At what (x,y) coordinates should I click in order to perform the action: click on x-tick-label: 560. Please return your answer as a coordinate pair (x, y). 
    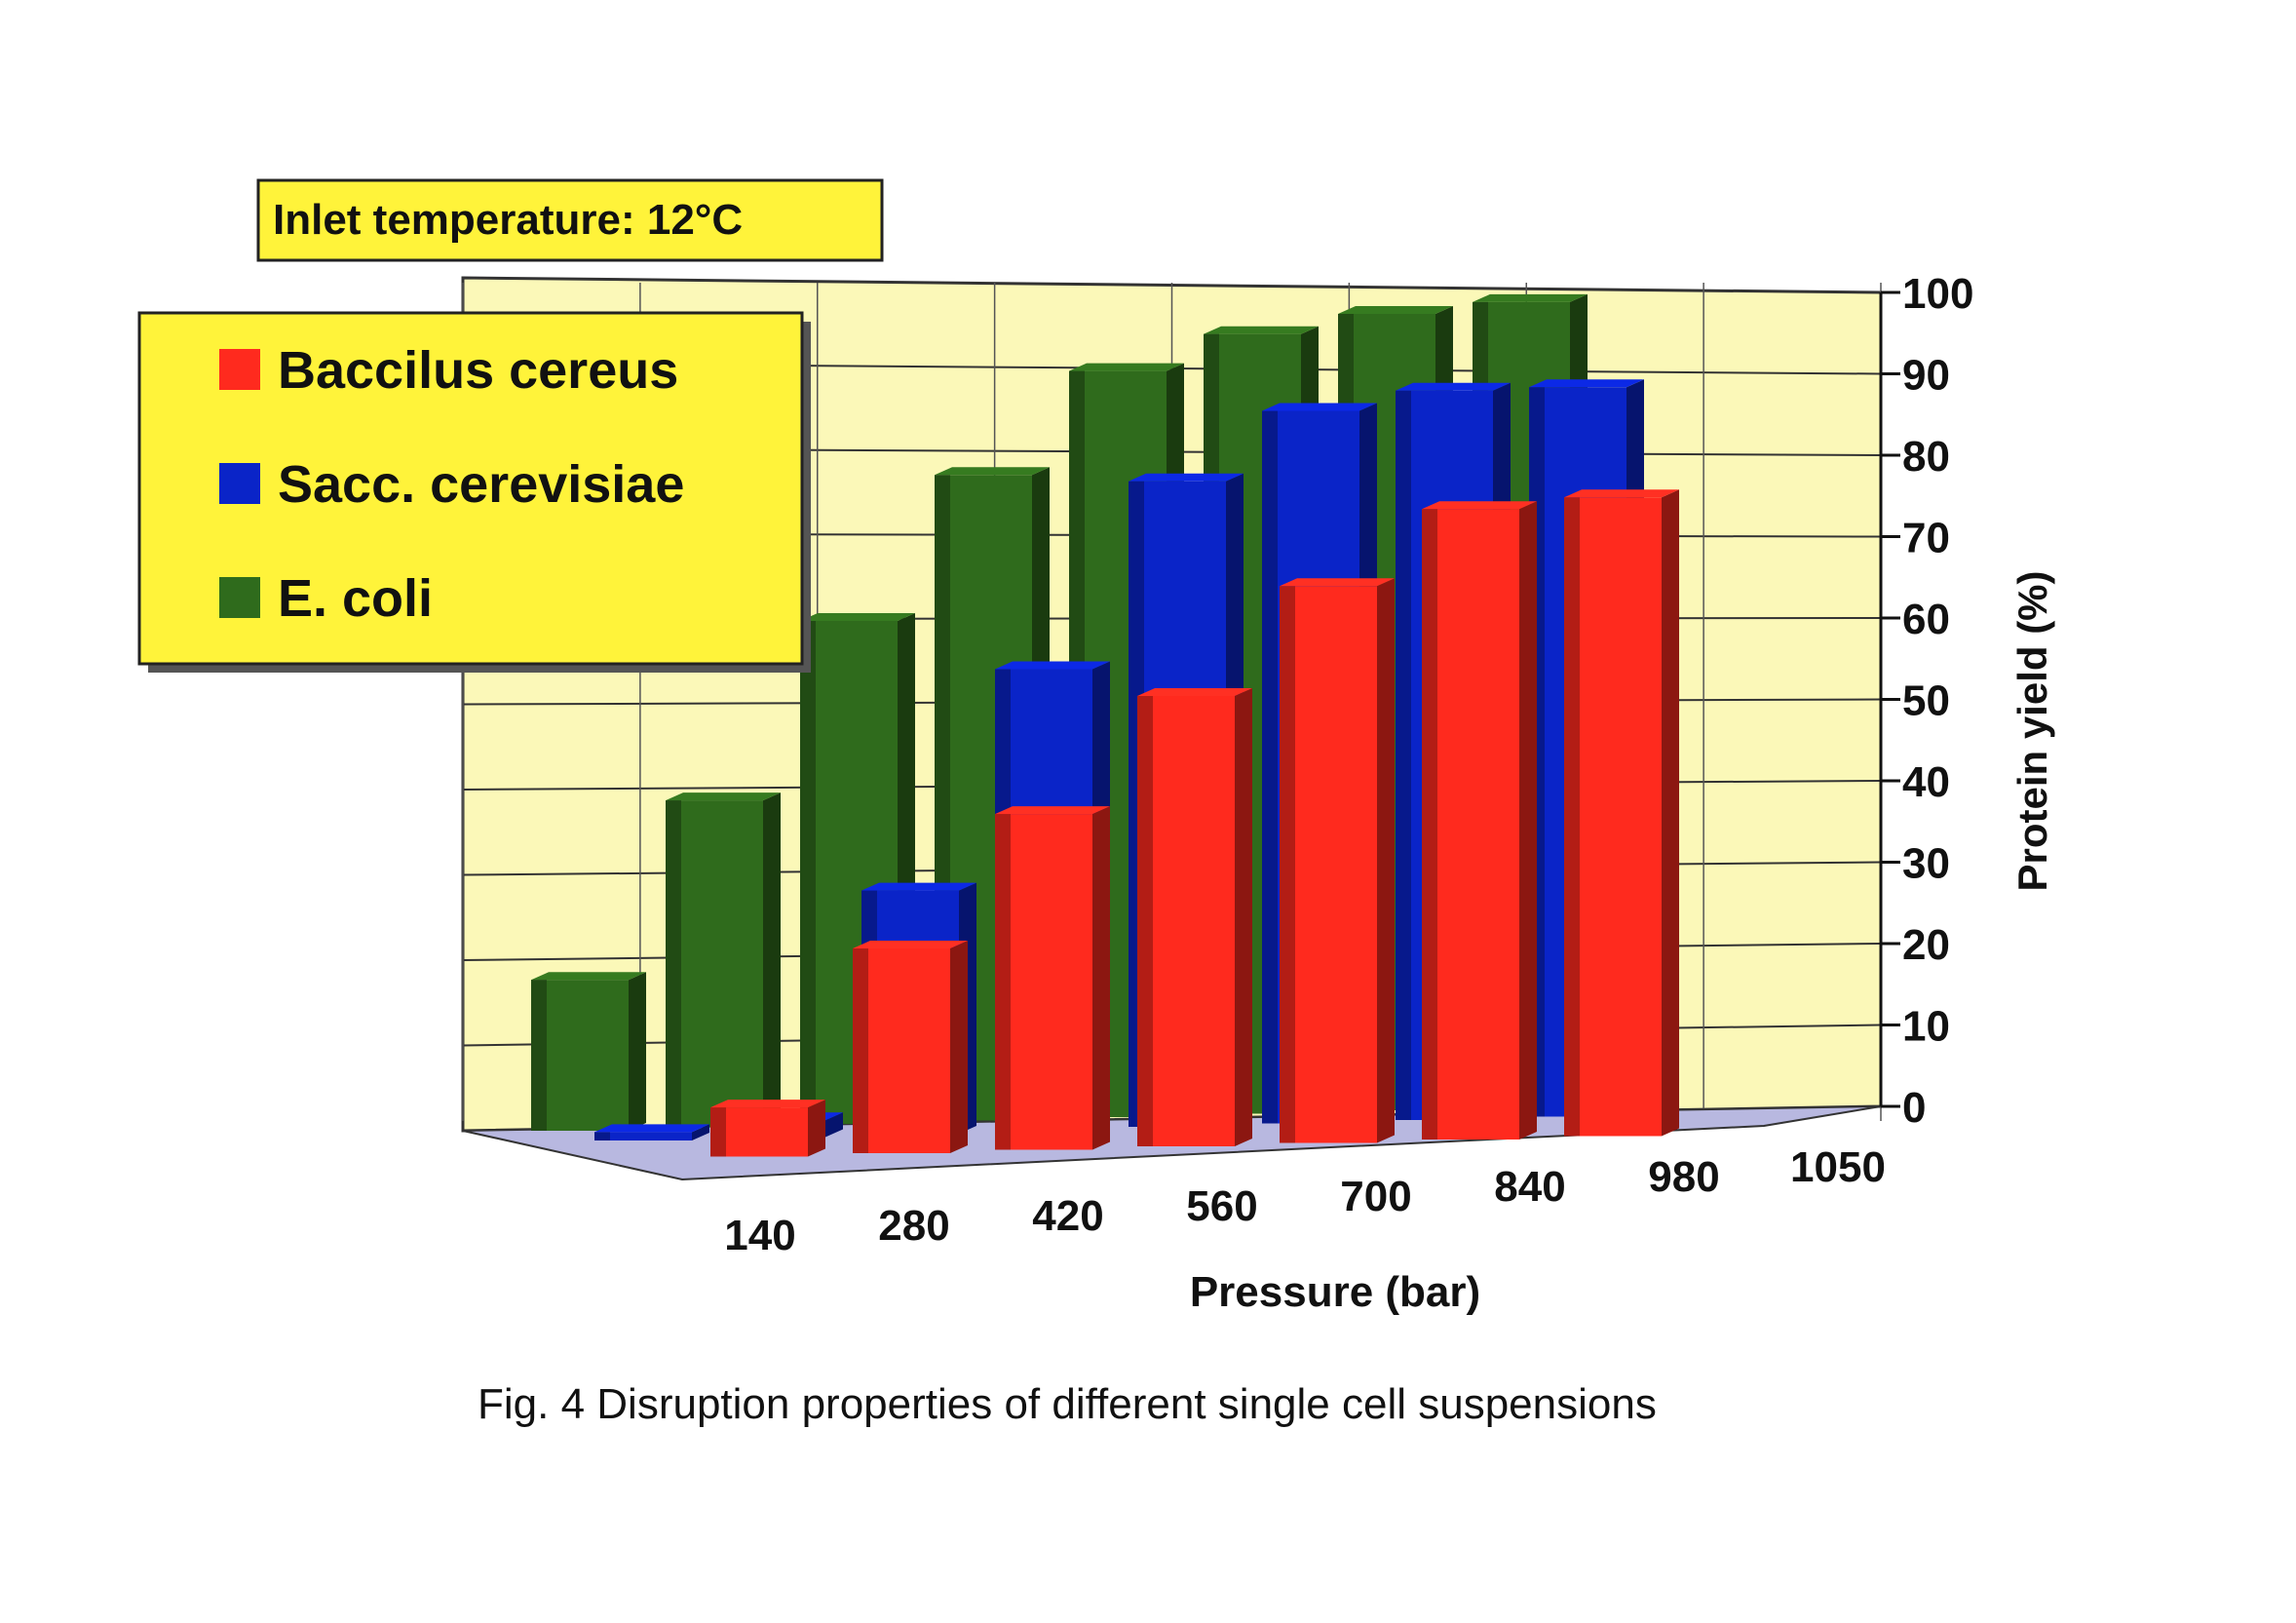
    Looking at the image, I should click on (1221, 1206).